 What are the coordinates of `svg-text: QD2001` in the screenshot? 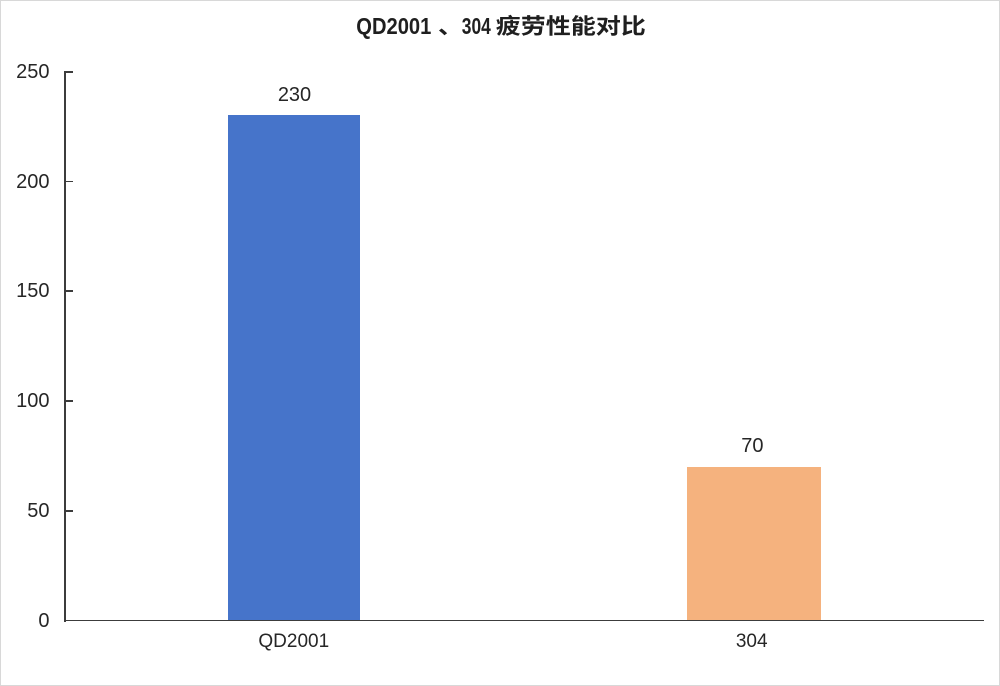 It's located at (393, 26).